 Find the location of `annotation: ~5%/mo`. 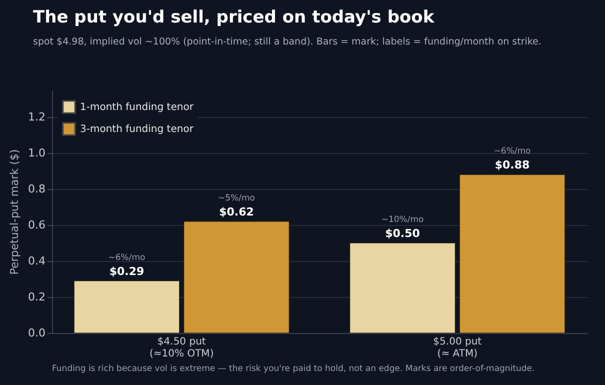

annotation: ~5%/mo is located at coordinates (236, 198).